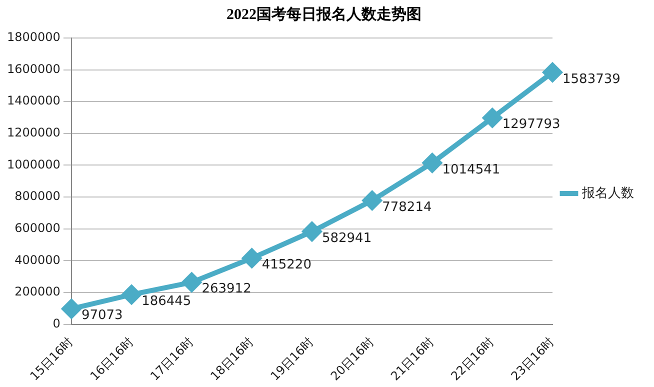 This screenshot has height=387, width=654. What do you see at coordinates (33, 133) in the screenshot?
I see `y-tick-label: 1200000` at bounding box center [33, 133].